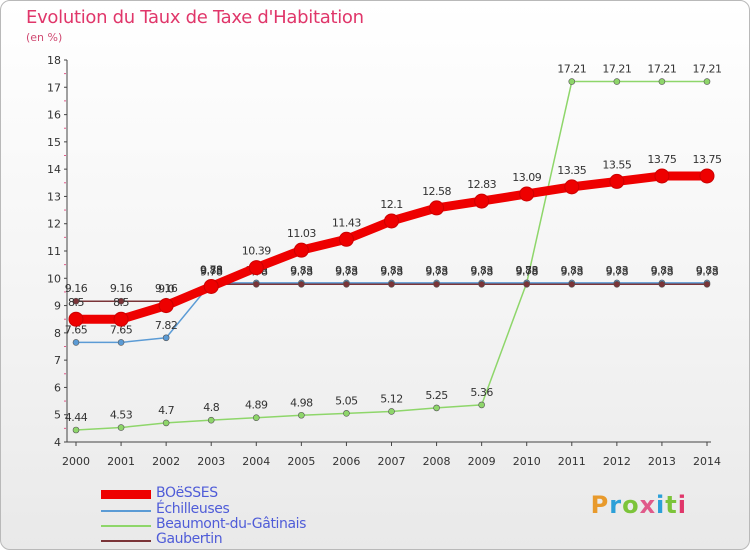 This screenshot has width=750, height=550. What do you see at coordinates (189, 539) in the screenshot?
I see `legend-label: Gaubertin` at bounding box center [189, 539].